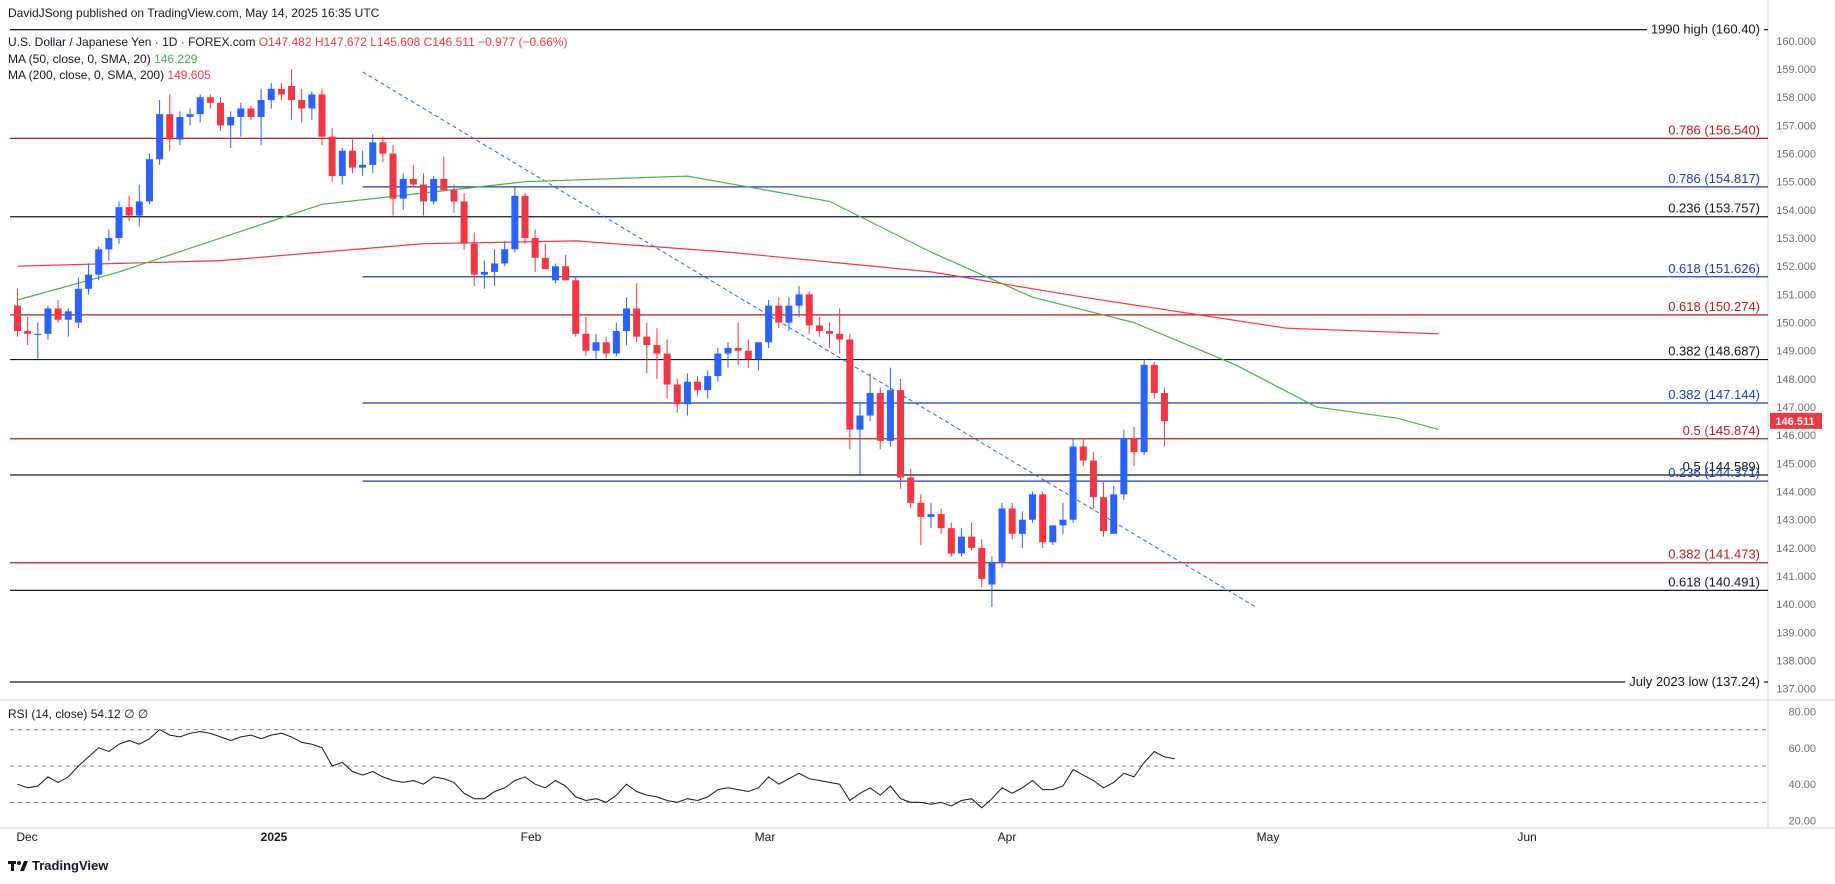 This screenshot has width=1835, height=884. I want to click on time-axis: Dec 2025 Feb Mar Apr May Jun, so click(776, 837).